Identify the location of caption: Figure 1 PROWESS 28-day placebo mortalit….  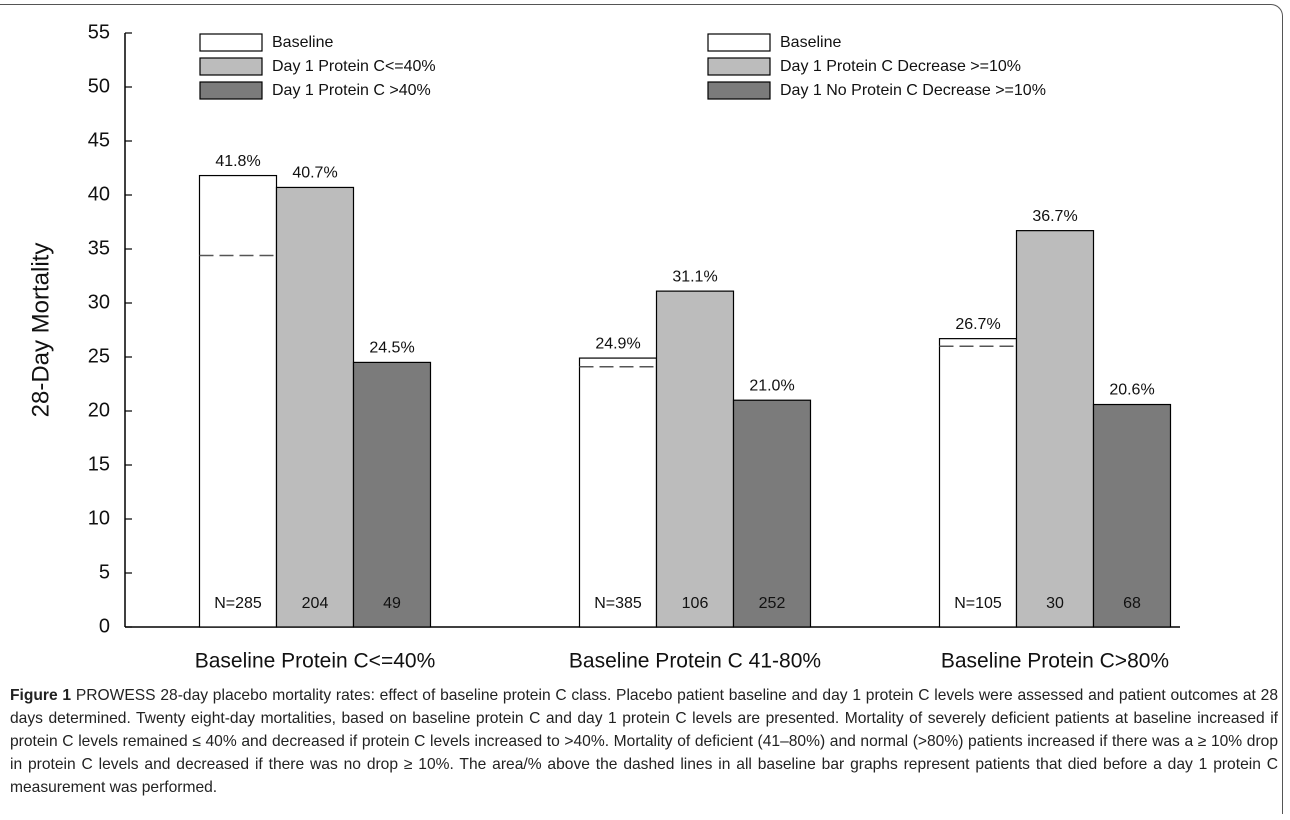
(644, 741).